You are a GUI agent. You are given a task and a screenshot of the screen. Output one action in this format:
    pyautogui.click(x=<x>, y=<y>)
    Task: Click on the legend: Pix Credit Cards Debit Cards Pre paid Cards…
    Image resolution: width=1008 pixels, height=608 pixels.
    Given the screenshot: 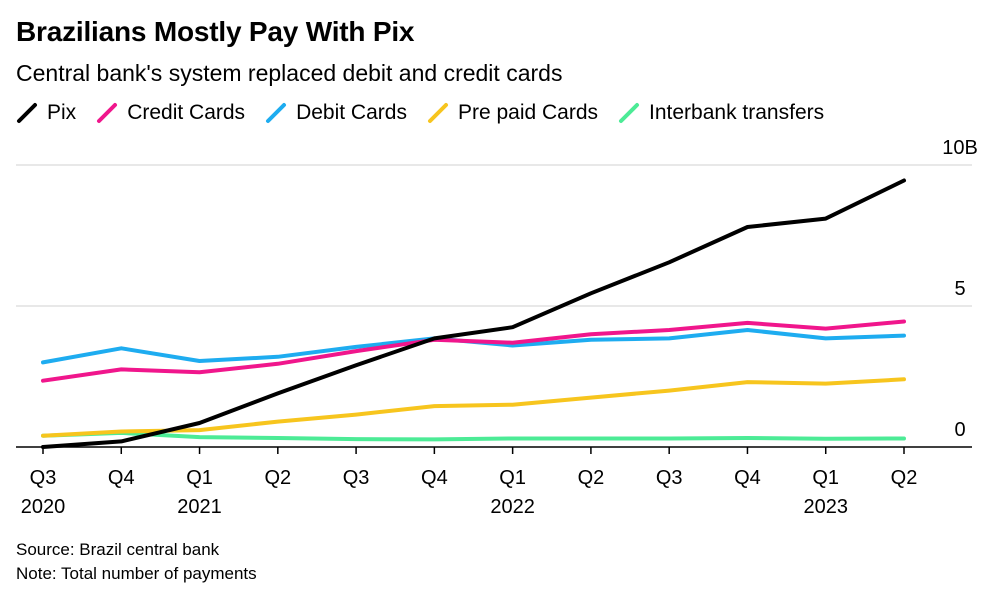 What is the action you would take?
    pyautogui.click(x=430, y=113)
    